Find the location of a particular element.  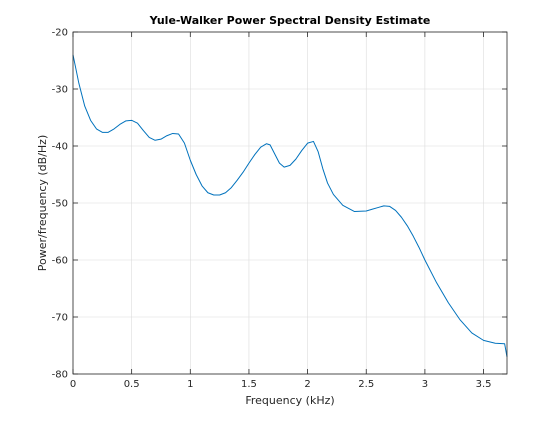

y-tick-label: -80 is located at coordinates (60, 375).